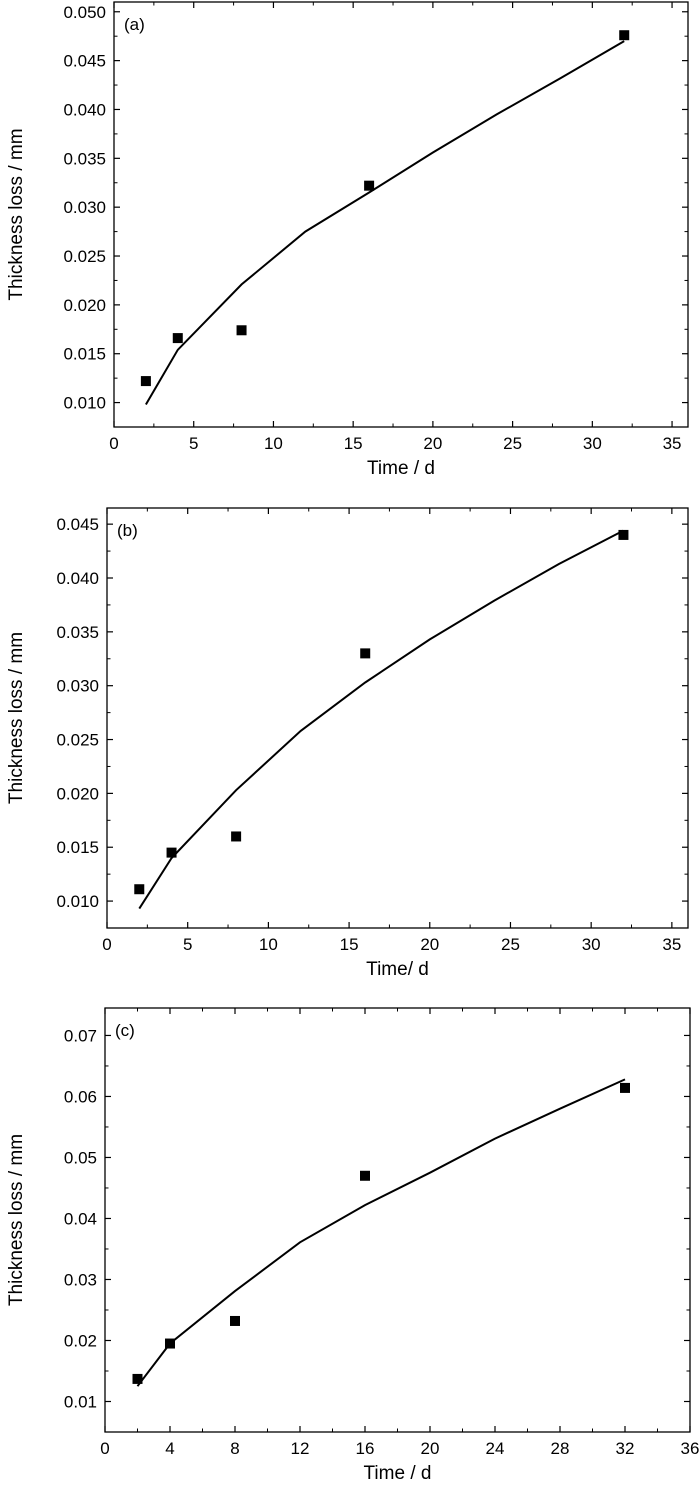 The width and height of the screenshot is (700, 1497). What do you see at coordinates (169, 1448) in the screenshot?
I see `x-tick-label: 4` at bounding box center [169, 1448].